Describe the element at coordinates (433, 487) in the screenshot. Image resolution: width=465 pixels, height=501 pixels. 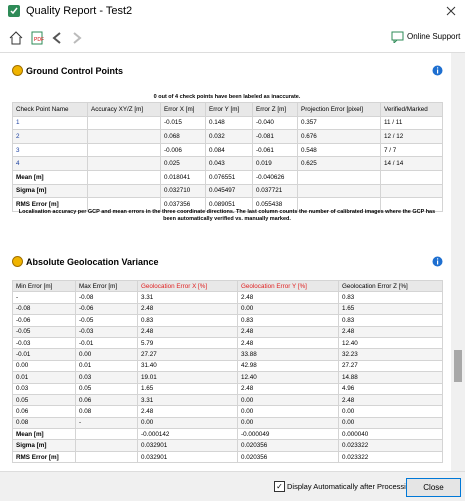
I see `close-button: Close` at that location.